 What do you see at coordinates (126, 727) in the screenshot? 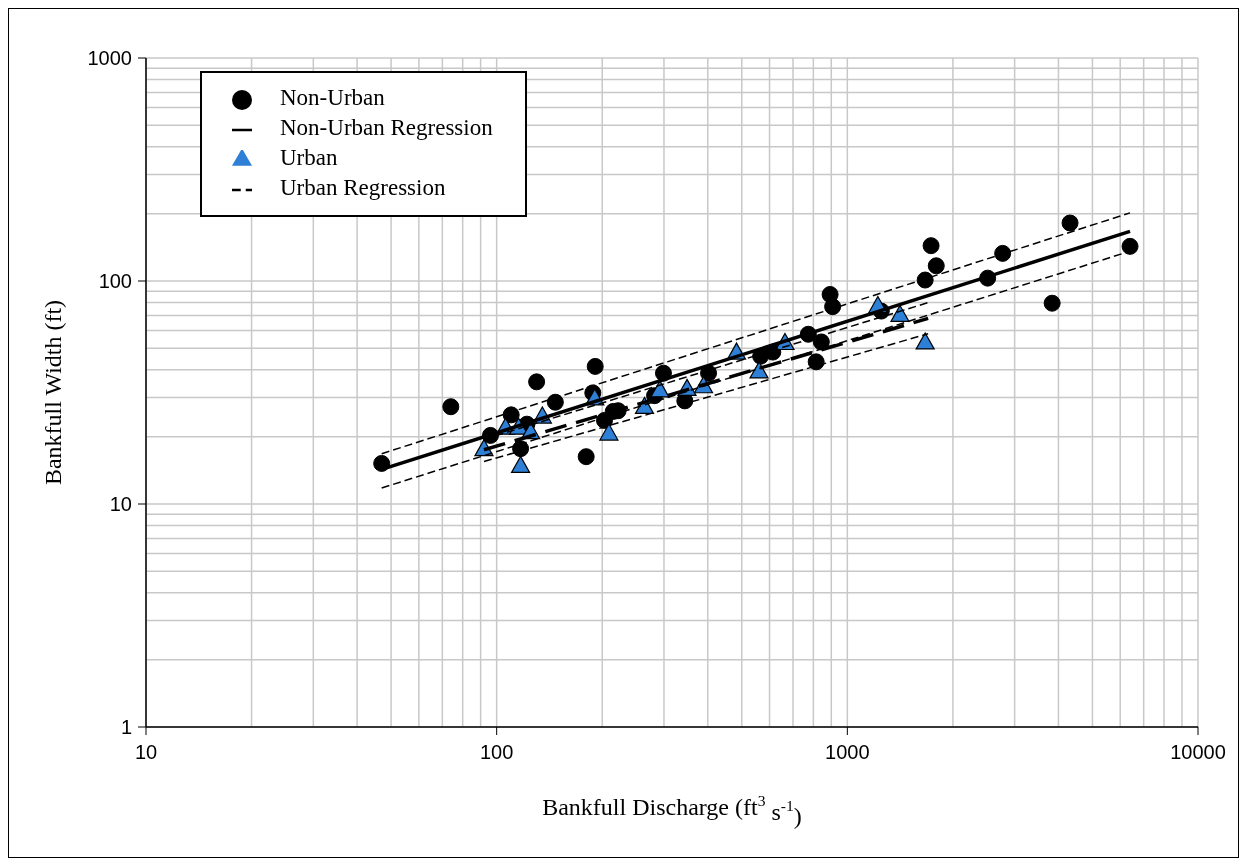
I see `y-tick-label: 1` at bounding box center [126, 727].